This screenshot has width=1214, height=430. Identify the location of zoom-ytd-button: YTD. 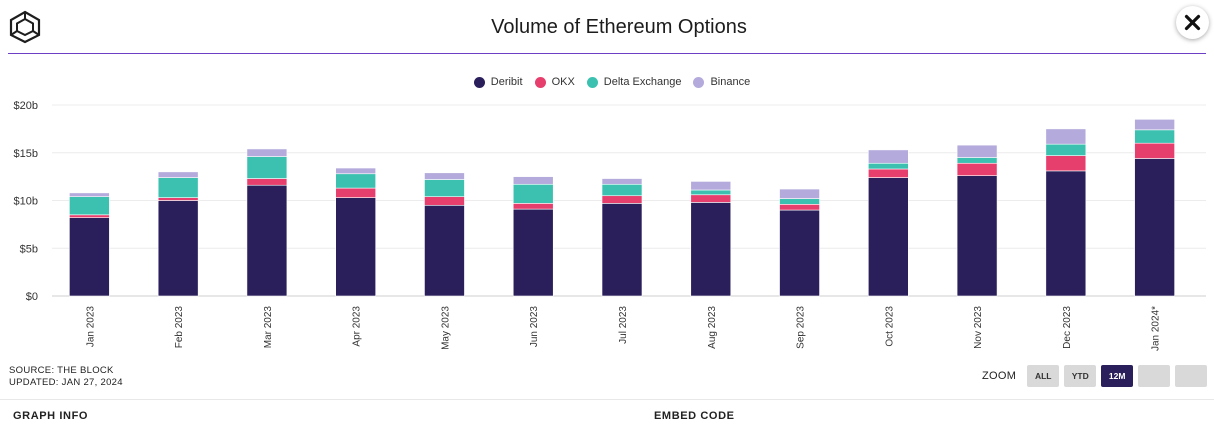
(1080, 376).